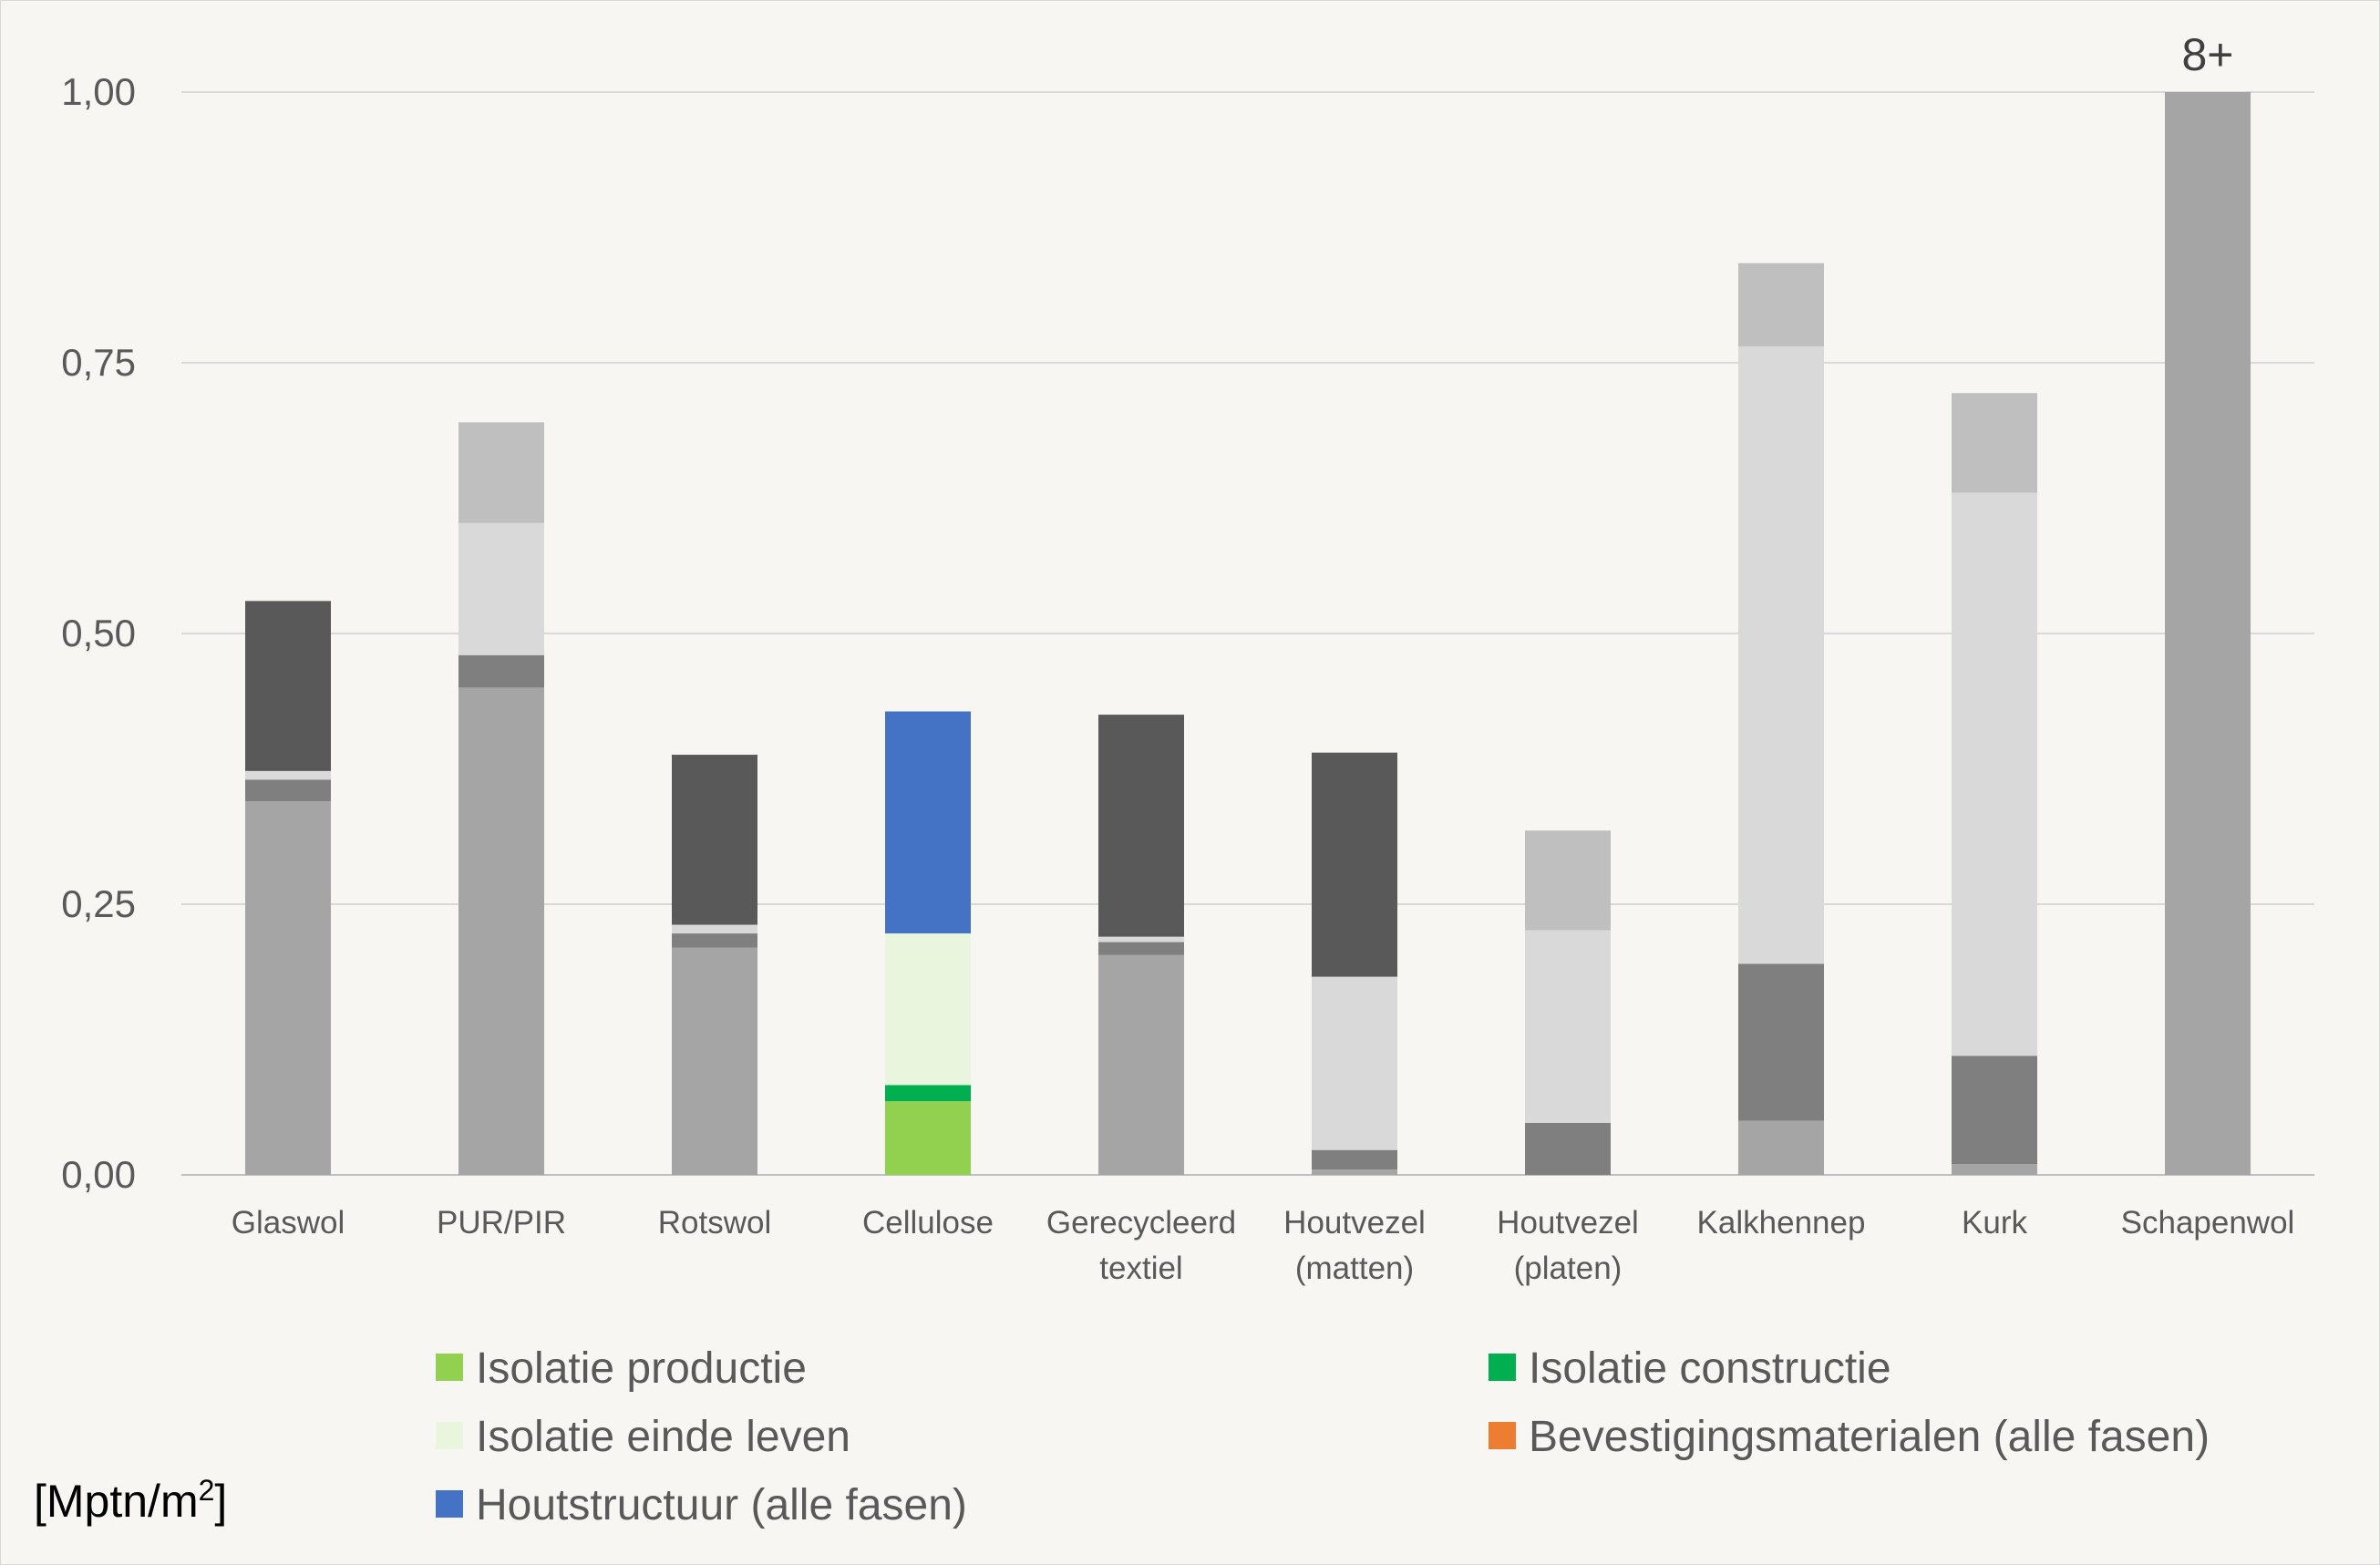 Image resolution: width=2380 pixels, height=1565 pixels. What do you see at coordinates (1355, 1245) in the screenshot?
I see `x-category-label: Houtvezel (matten)` at bounding box center [1355, 1245].